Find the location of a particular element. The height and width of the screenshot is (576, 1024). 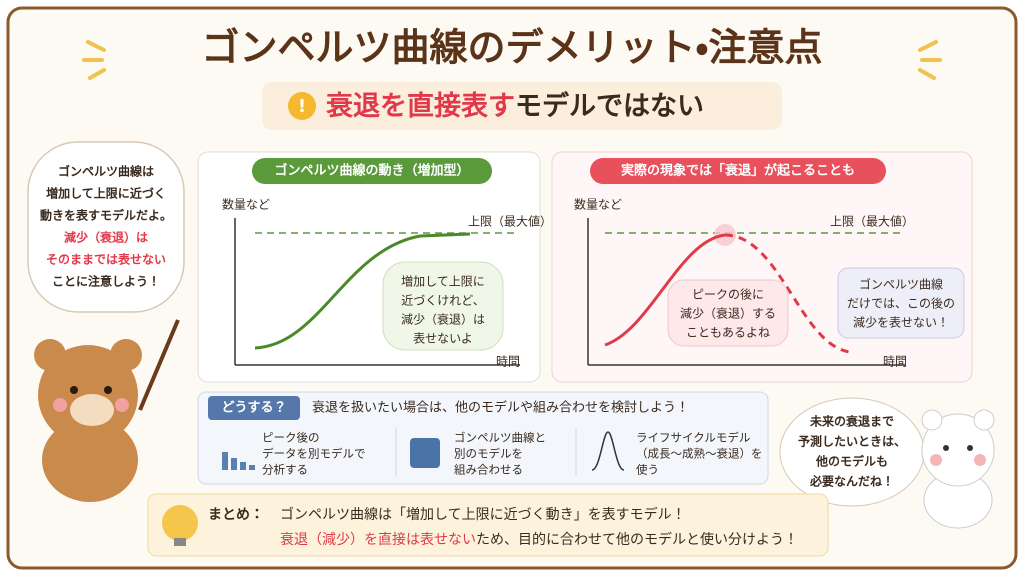

bubble-line: 他のモデルも is located at coordinates (851, 461).